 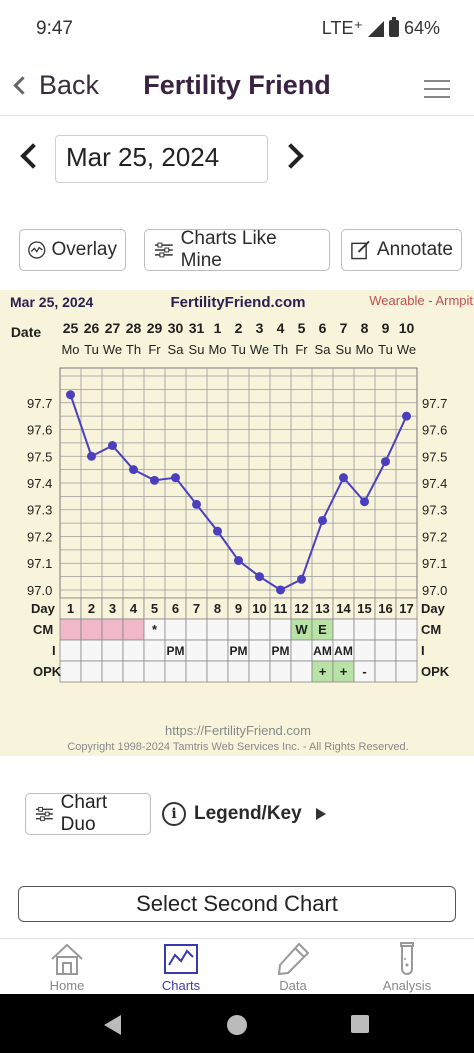 What do you see at coordinates (71, 328) in the screenshot?
I see `date-label: 25` at bounding box center [71, 328].